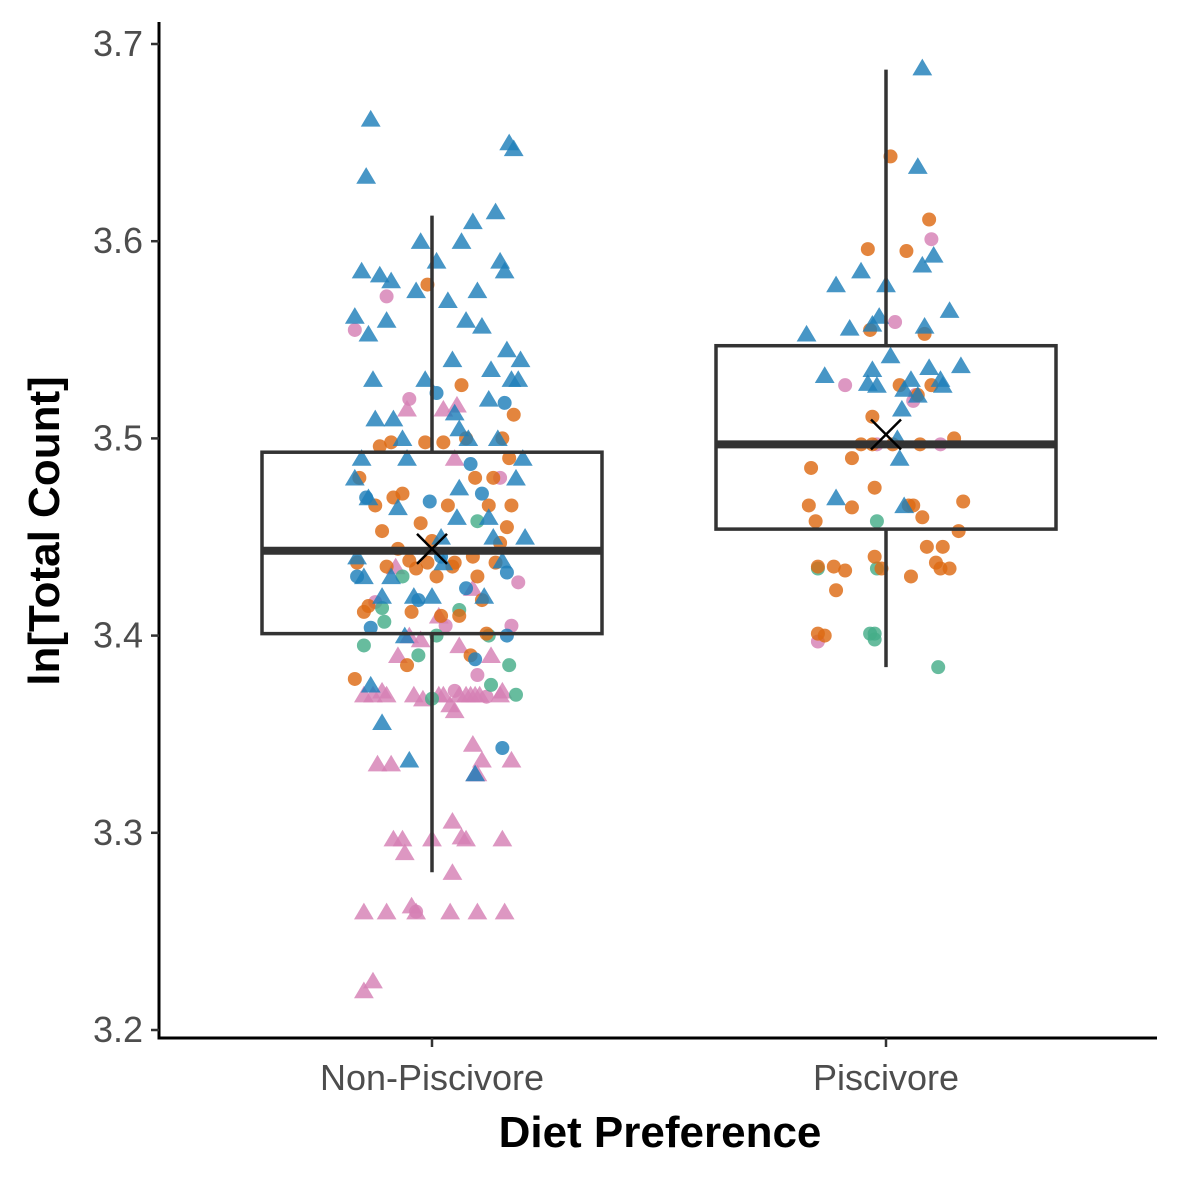  What do you see at coordinates (118, 536) in the screenshot?
I see `y-tick-labels: 3.2 3.3 3.4 3.5 3.6 3.7` at bounding box center [118, 536].